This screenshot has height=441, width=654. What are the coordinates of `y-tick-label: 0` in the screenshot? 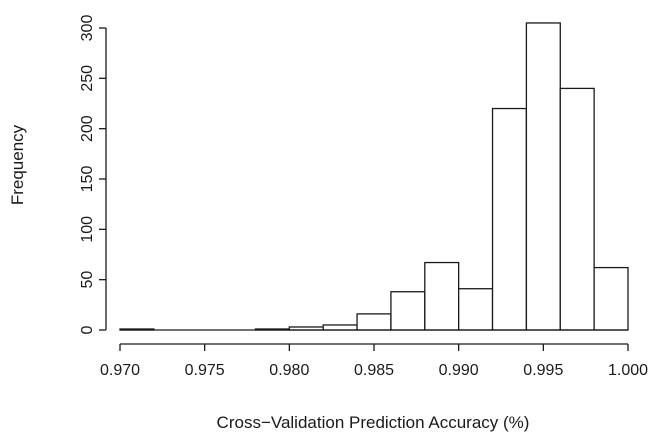 It's located at (87, 329).